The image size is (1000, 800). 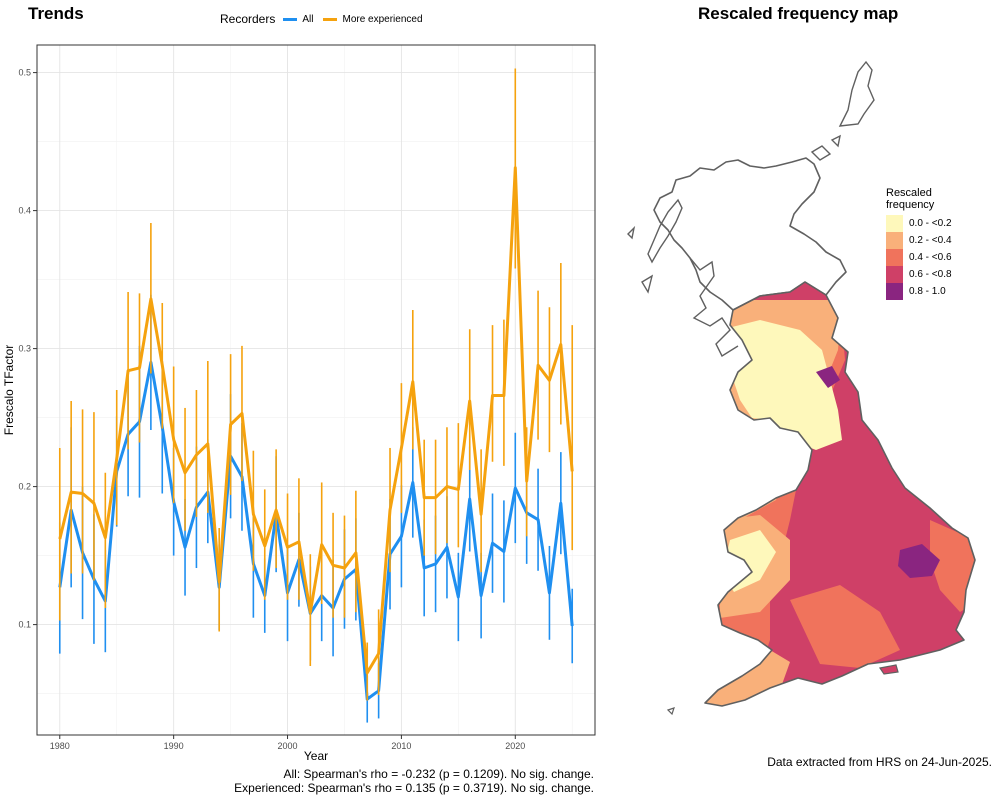 What do you see at coordinates (24, 487) in the screenshot?
I see `y-tick-label: 0.2` at bounding box center [24, 487].